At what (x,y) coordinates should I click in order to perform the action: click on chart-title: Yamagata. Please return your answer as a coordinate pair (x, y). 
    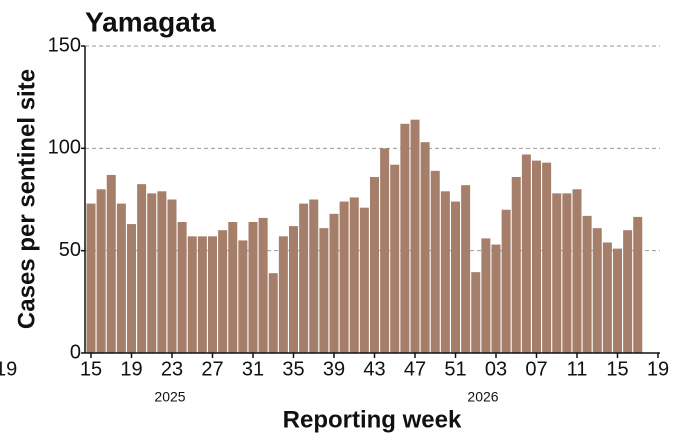
    Looking at the image, I should click on (150, 21).